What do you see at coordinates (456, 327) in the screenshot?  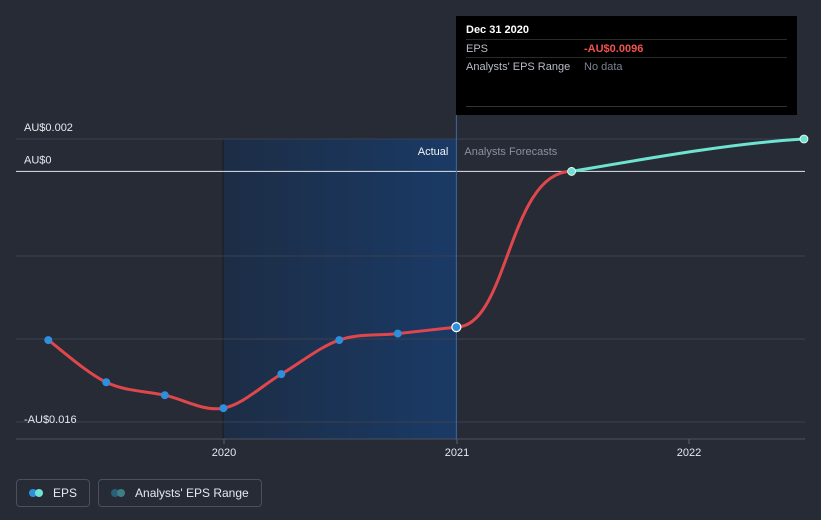 I see `eps-point-highlighted` at bounding box center [456, 327].